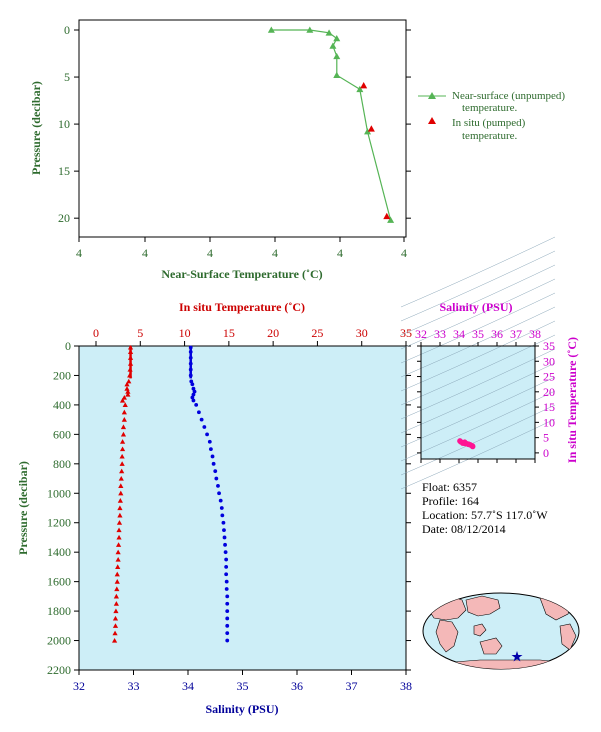 The height and width of the screenshot is (732, 601). I want to click on pressure-tick-label: 1800, so click(59, 611).